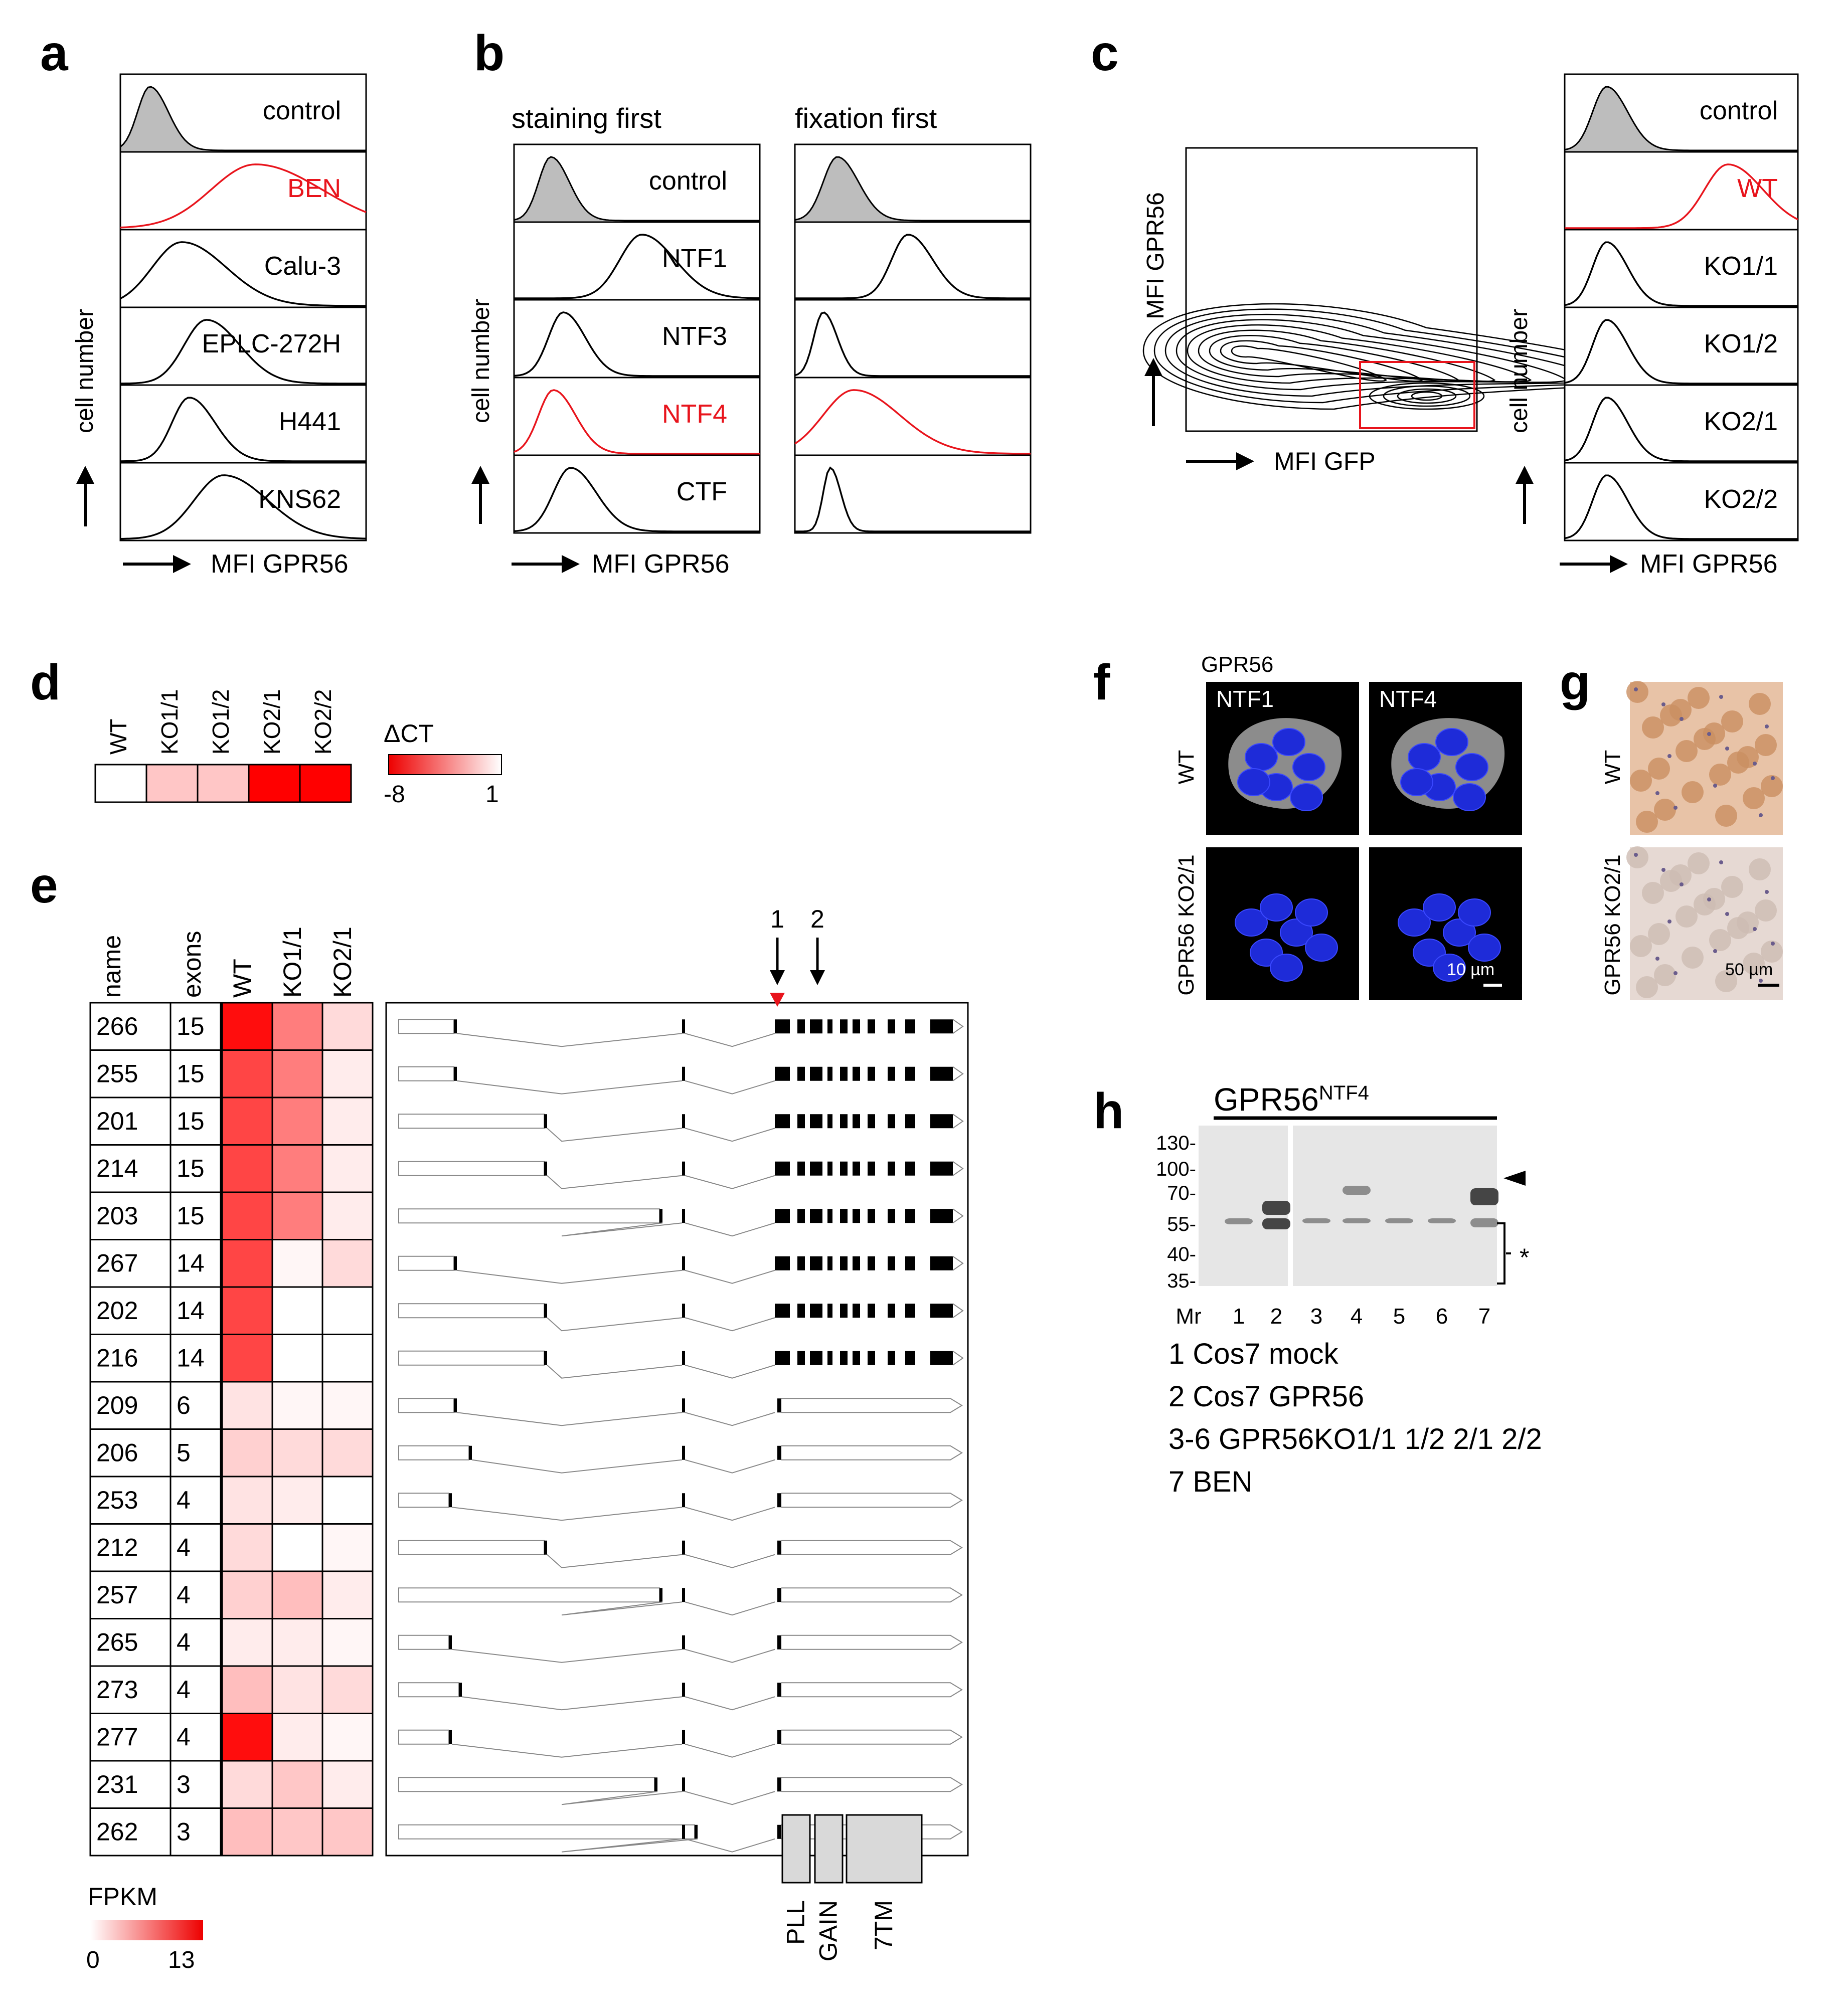  What do you see at coordinates (184, 1737) in the screenshot?
I see `panel-e-exons: 4` at bounding box center [184, 1737].